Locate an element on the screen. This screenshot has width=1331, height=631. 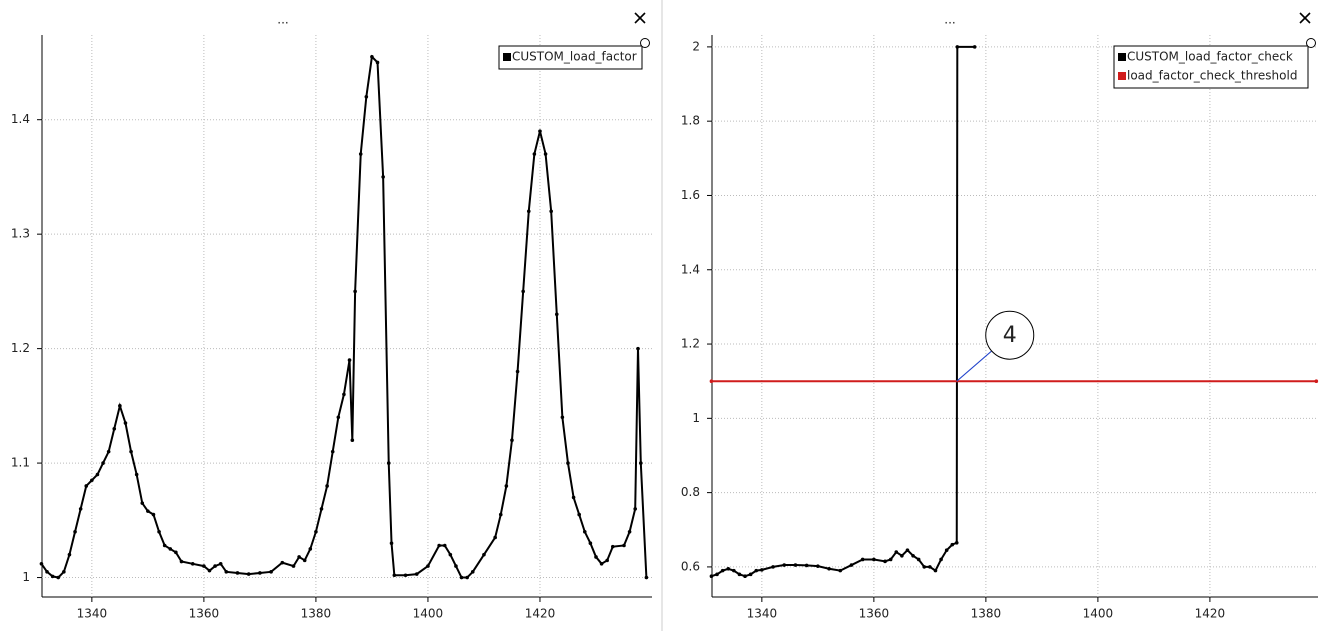
x-tick-label: 1360 is located at coordinates (204, 614).